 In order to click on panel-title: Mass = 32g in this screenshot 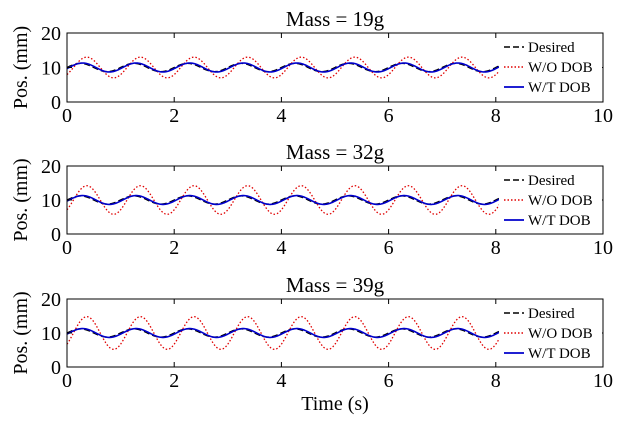, I will do `click(335, 152)`.